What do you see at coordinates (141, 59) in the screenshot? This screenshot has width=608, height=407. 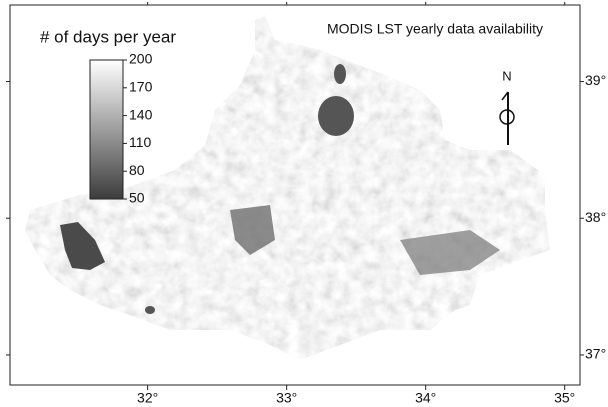 I see `colorbar-tick-label: 200` at bounding box center [141, 59].